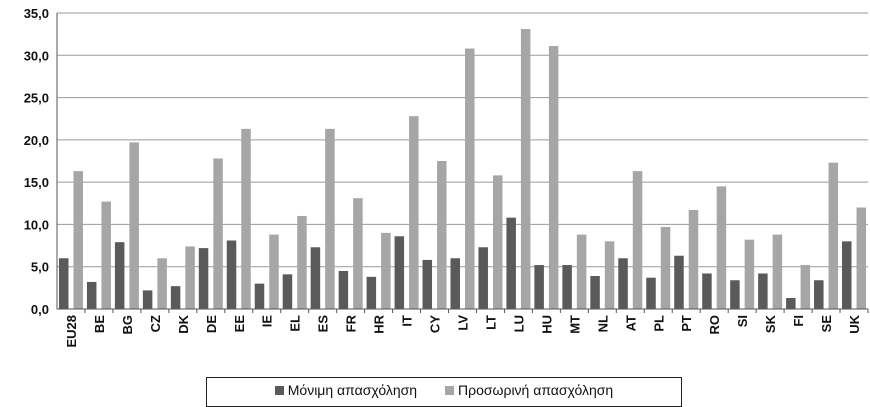 The image size is (870, 407). What do you see at coordinates (609, 275) in the screenshot?
I see `bar-temporary-nl` at bounding box center [609, 275].